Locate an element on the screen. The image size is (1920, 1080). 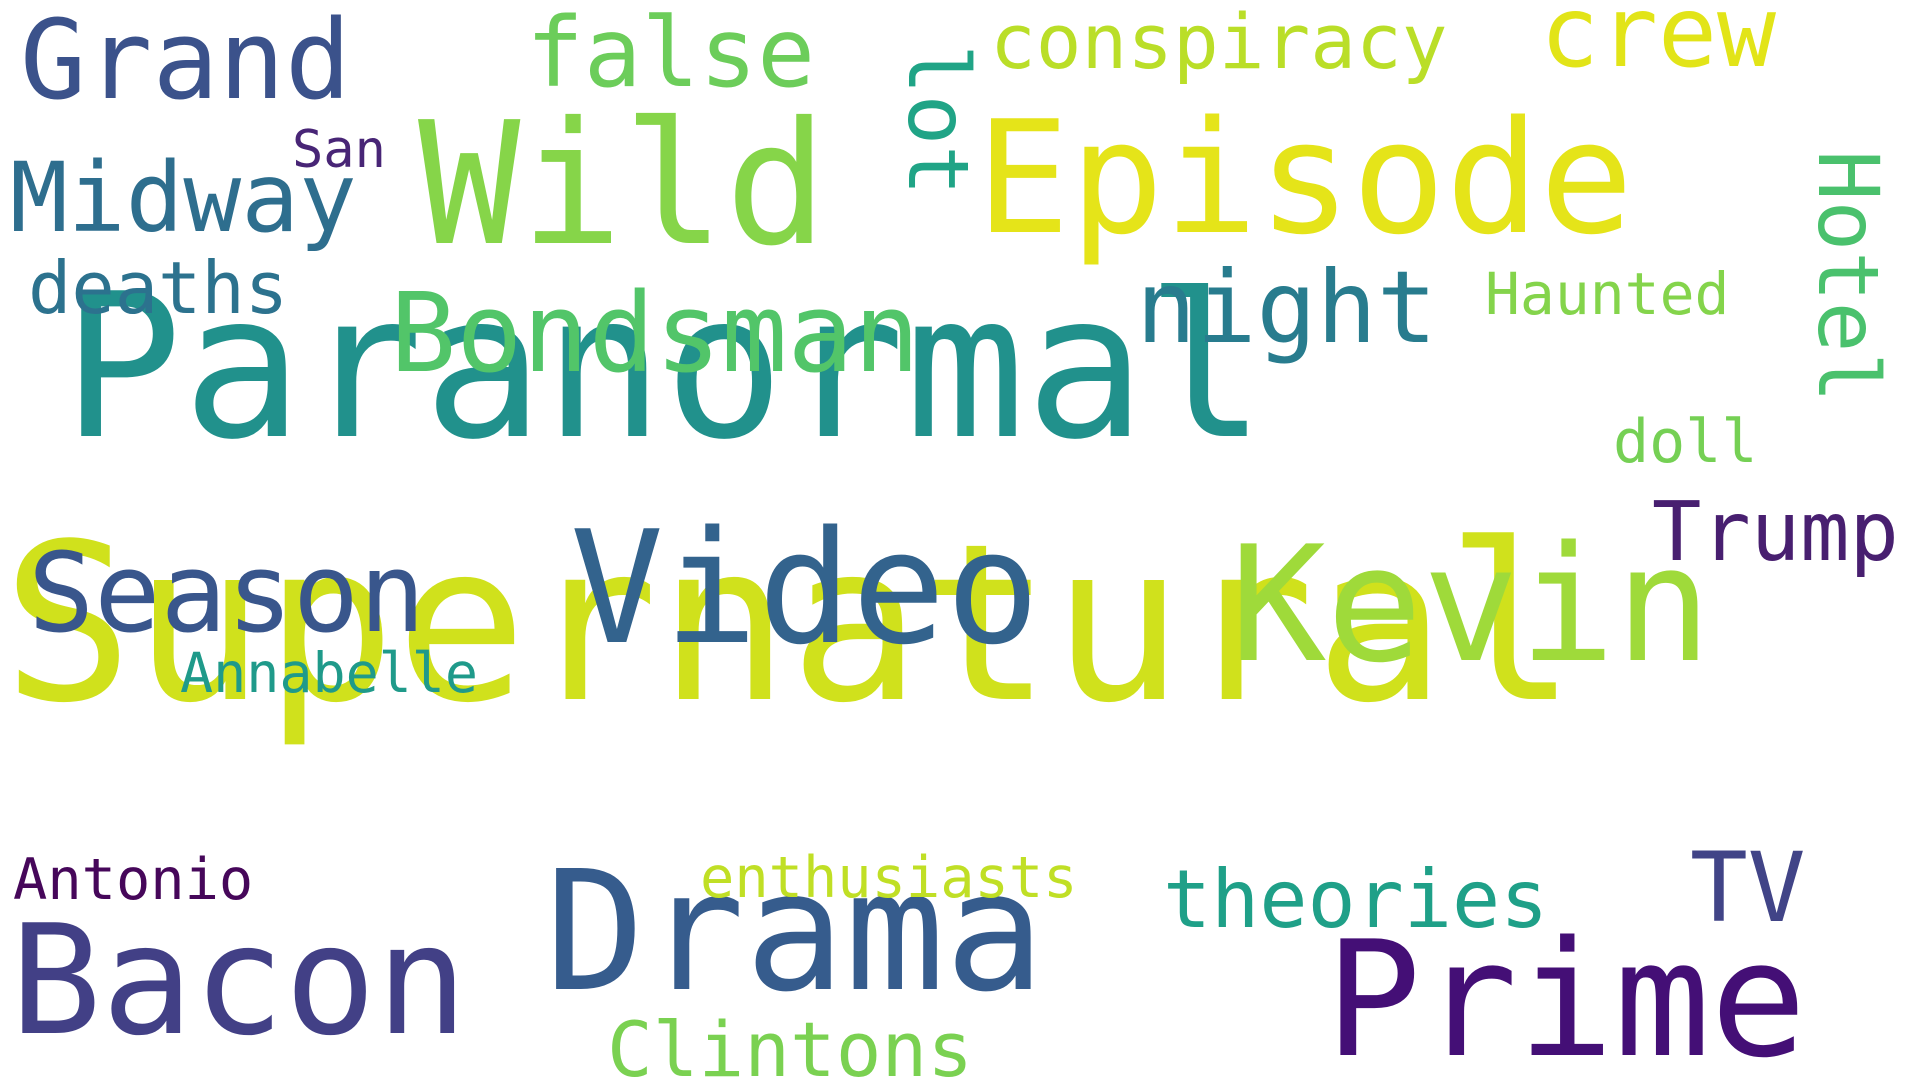
word-hotel: Hotel is located at coordinates (1848, 276).